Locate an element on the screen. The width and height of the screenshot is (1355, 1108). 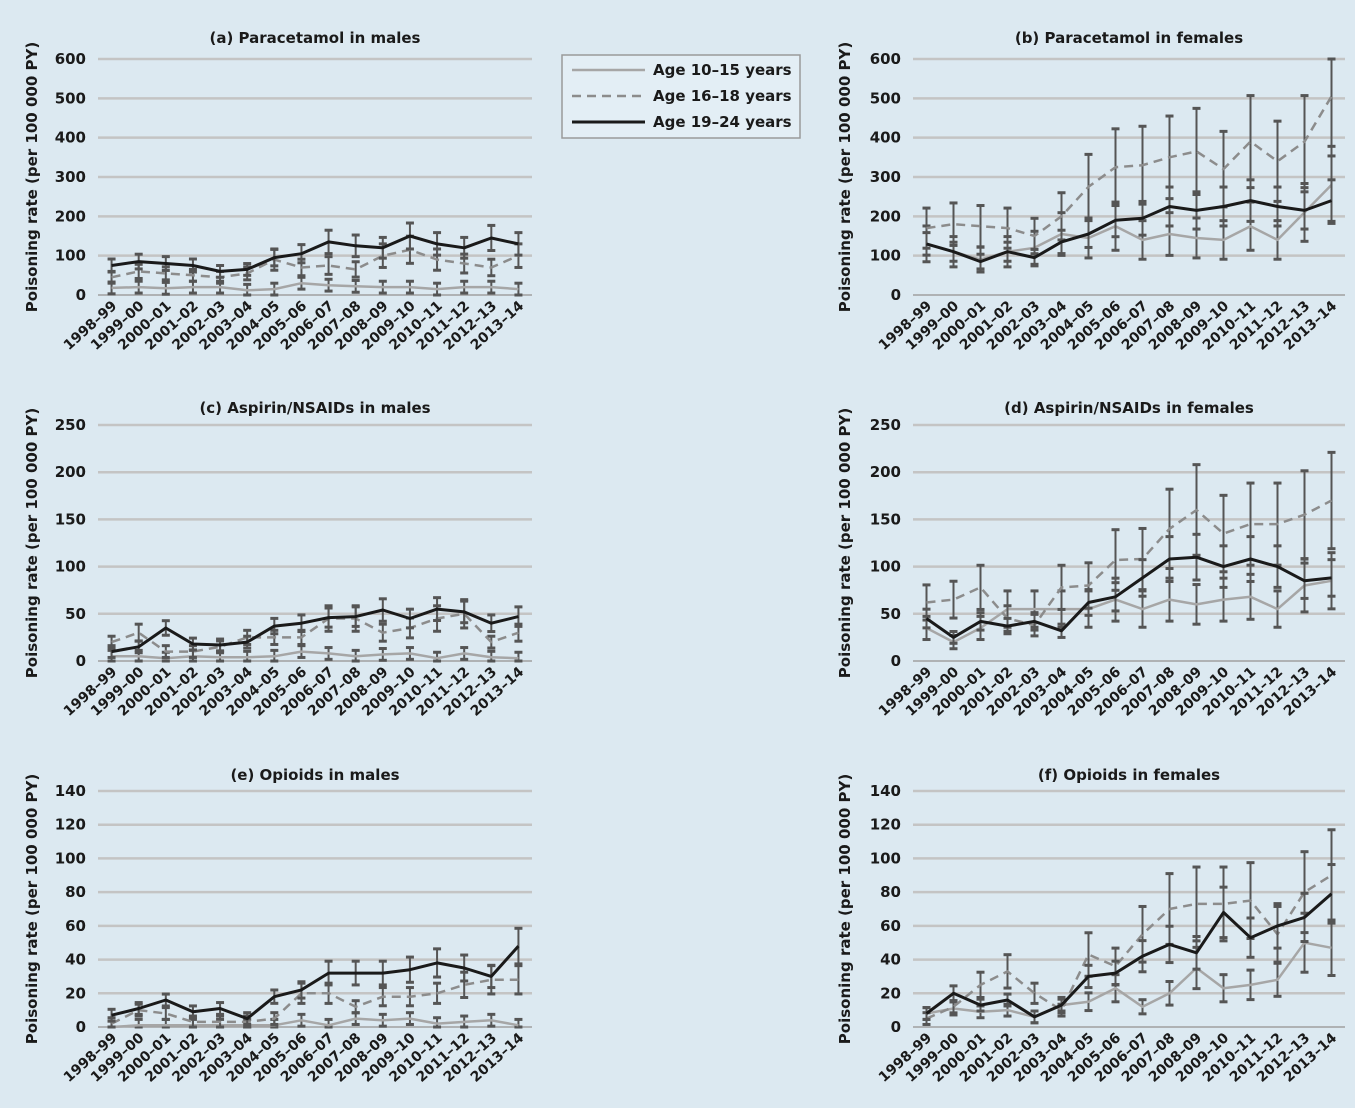
panel-title: (a) Paracetamol in males is located at coordinates (315, 38).